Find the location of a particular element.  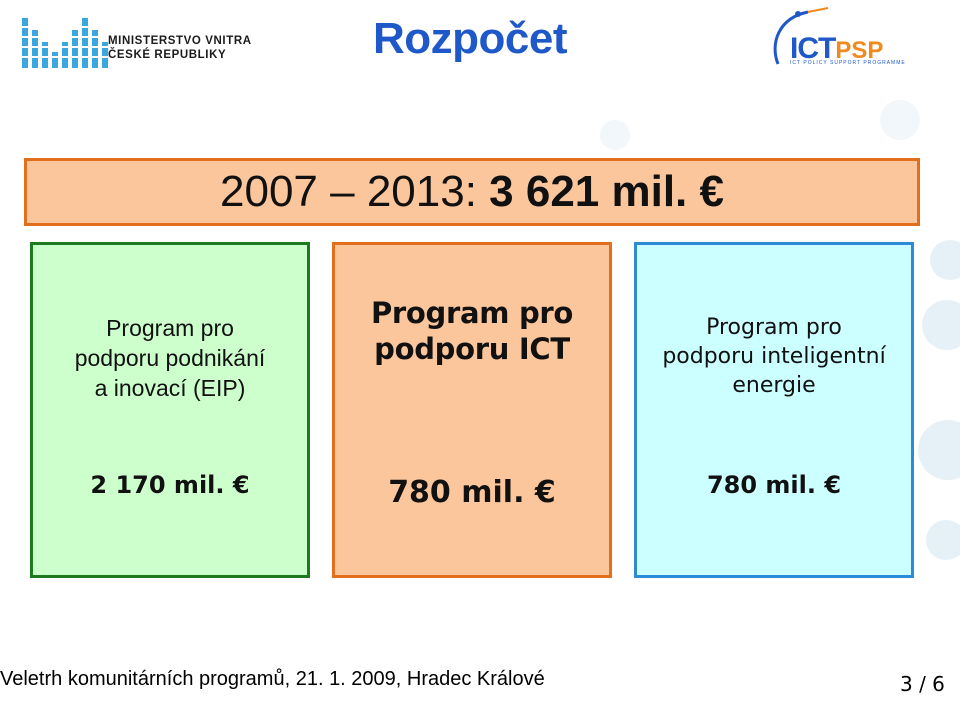

program-title-line: podporu podnikání is located at coordinates (170, 358).